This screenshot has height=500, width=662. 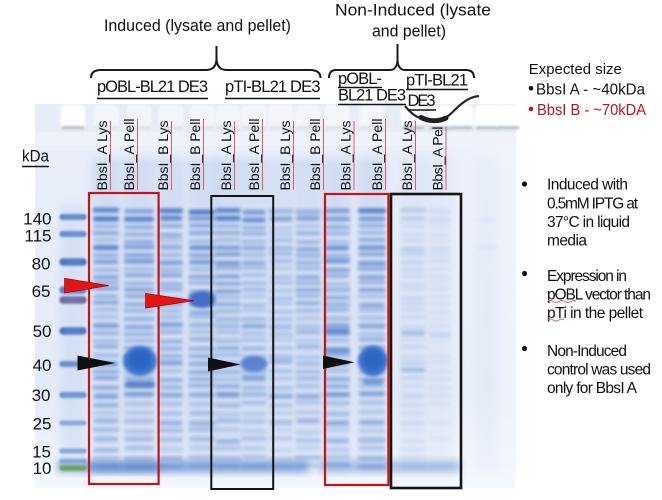 I want to click on svg-text: Induced with, so click(x=587, y=185).